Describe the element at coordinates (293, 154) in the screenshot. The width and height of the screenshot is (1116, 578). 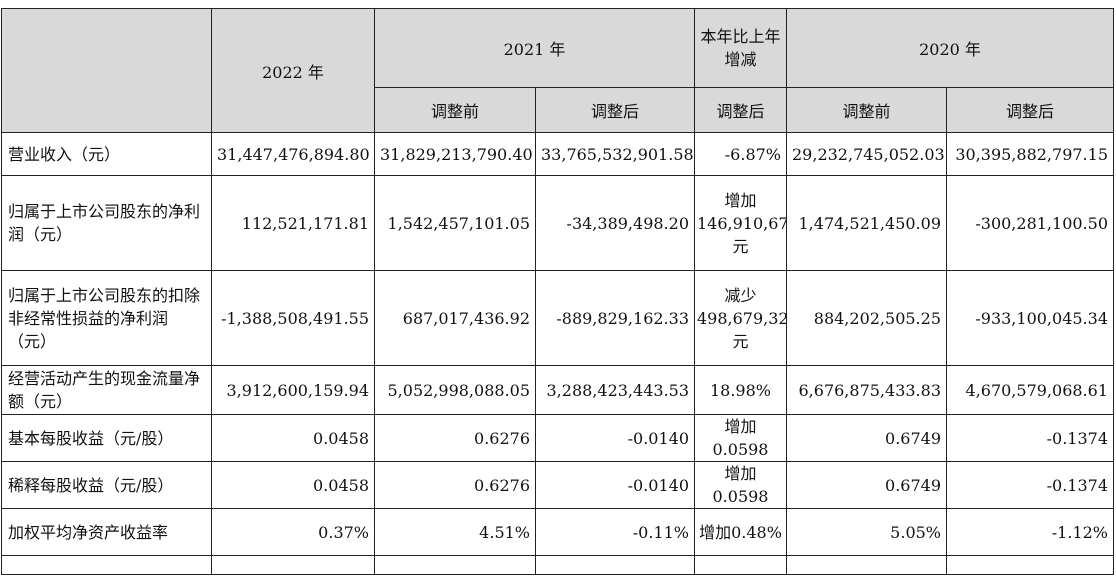
I see `cell-2022: 31,447,476,894.80` at that location.